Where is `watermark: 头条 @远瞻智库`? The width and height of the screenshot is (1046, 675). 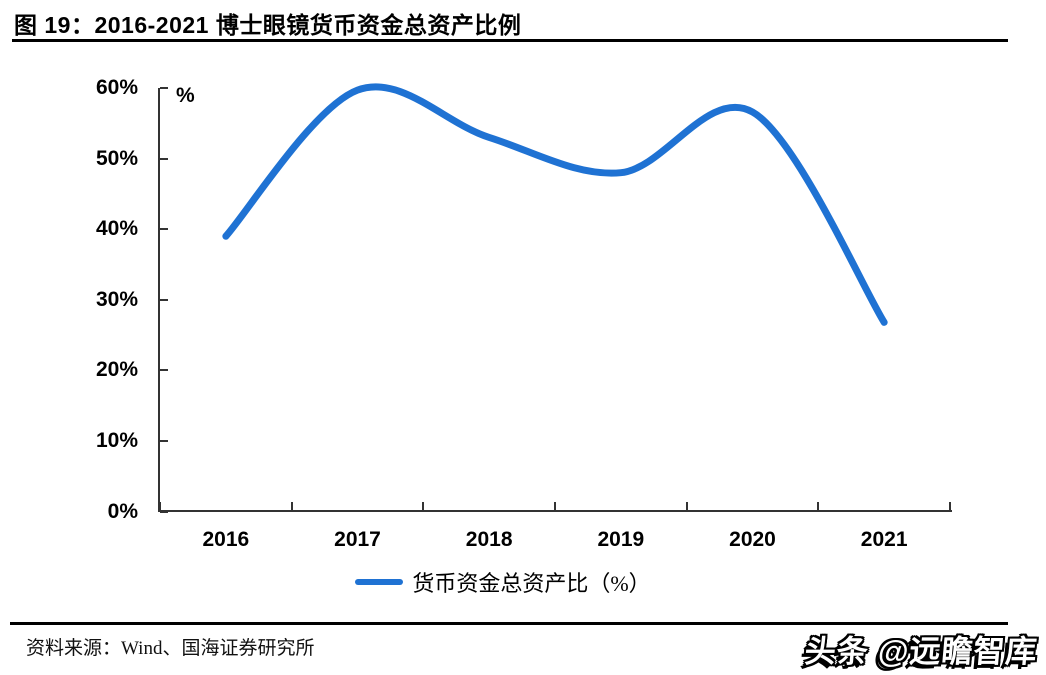
watermark: 头条 @远瞻智库 is located at coordinates (921, 651).